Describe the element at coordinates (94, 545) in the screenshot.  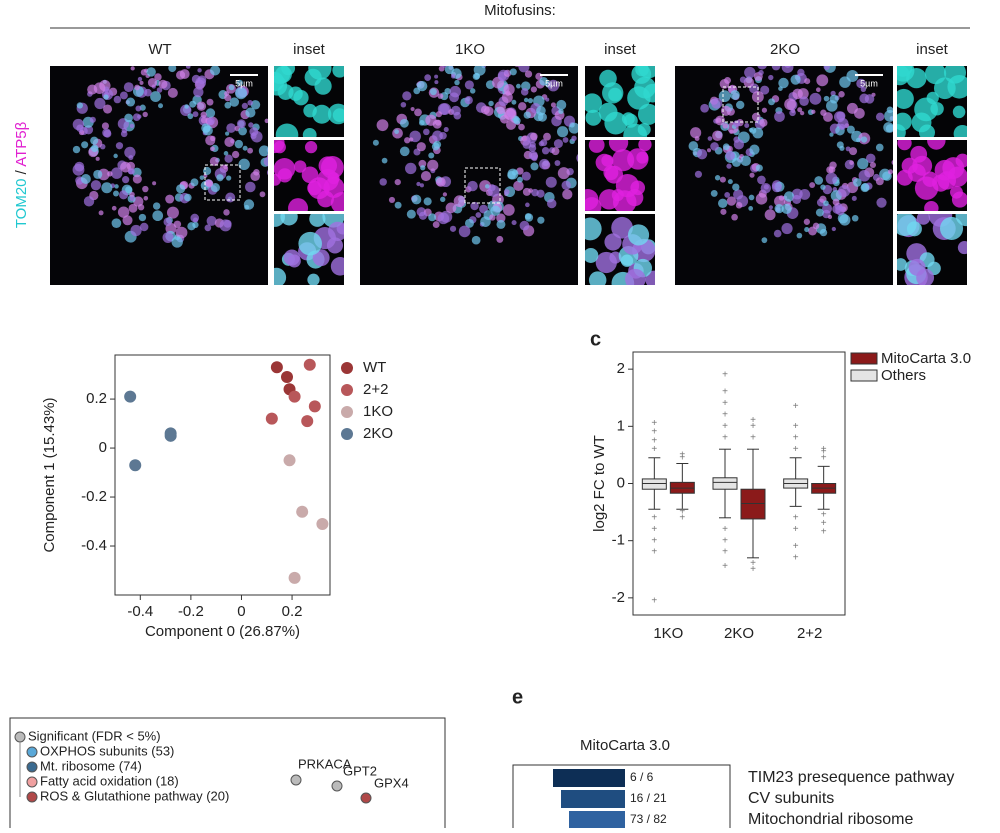
I see `y-tick-label: -0.4` at that location.